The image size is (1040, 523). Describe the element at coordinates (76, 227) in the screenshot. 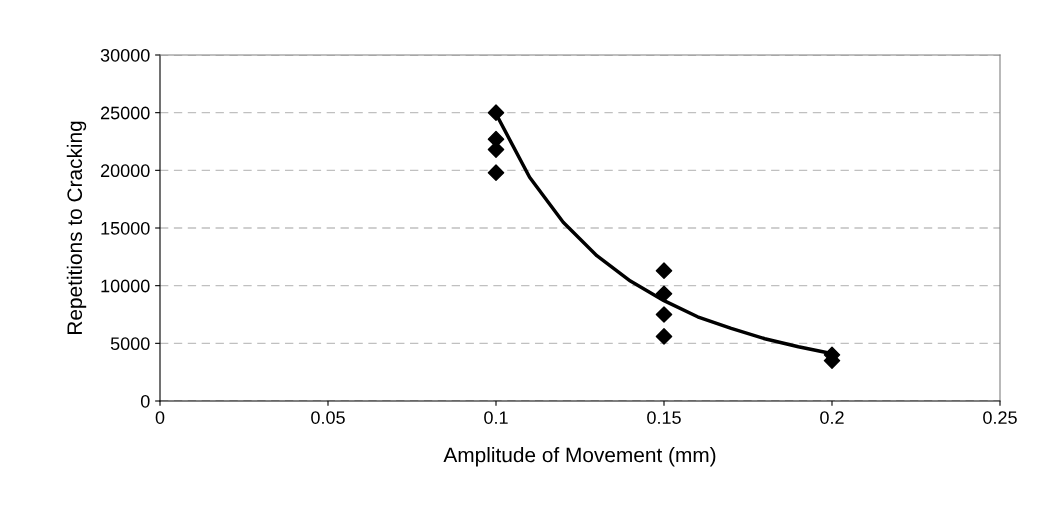

I see `y-axis-title: Repetitions to Cracking` at that location.